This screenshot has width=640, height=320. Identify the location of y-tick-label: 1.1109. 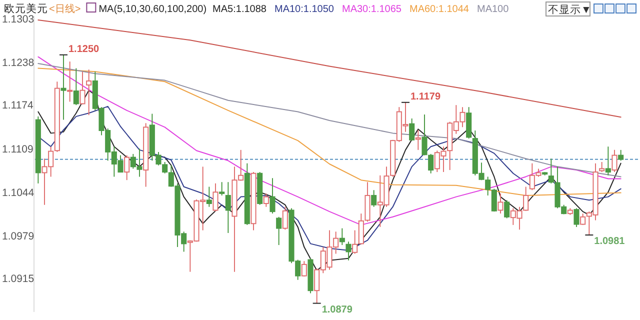
(18, 149).